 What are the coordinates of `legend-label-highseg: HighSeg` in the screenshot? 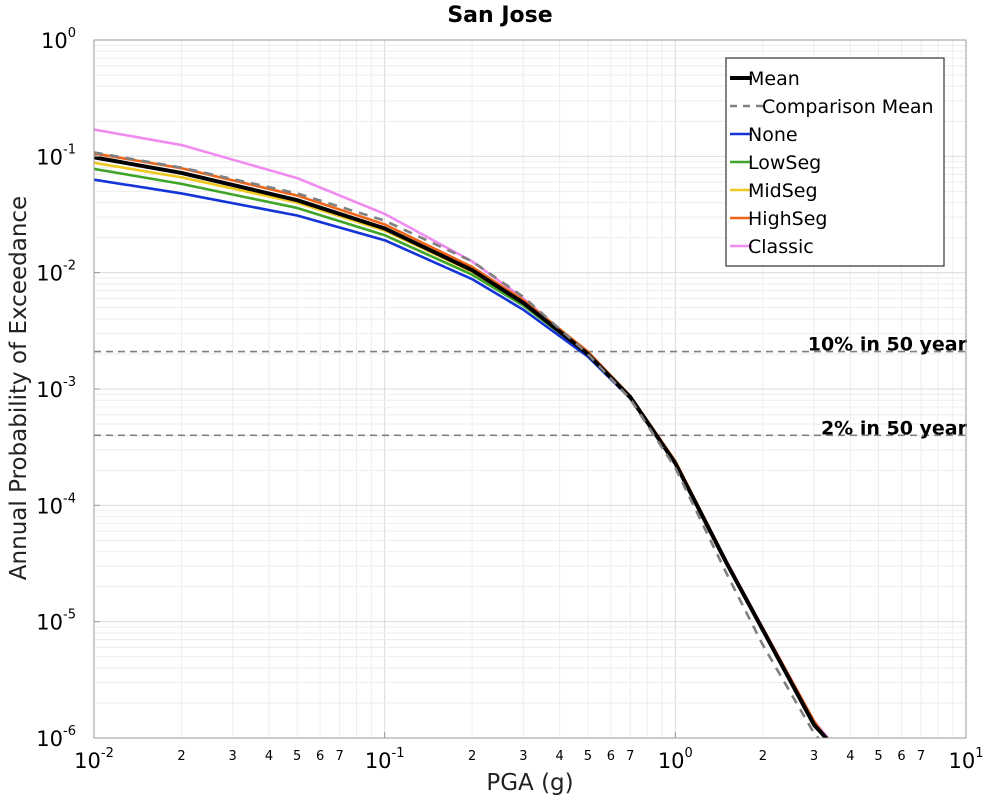 It's located at (787, 219).